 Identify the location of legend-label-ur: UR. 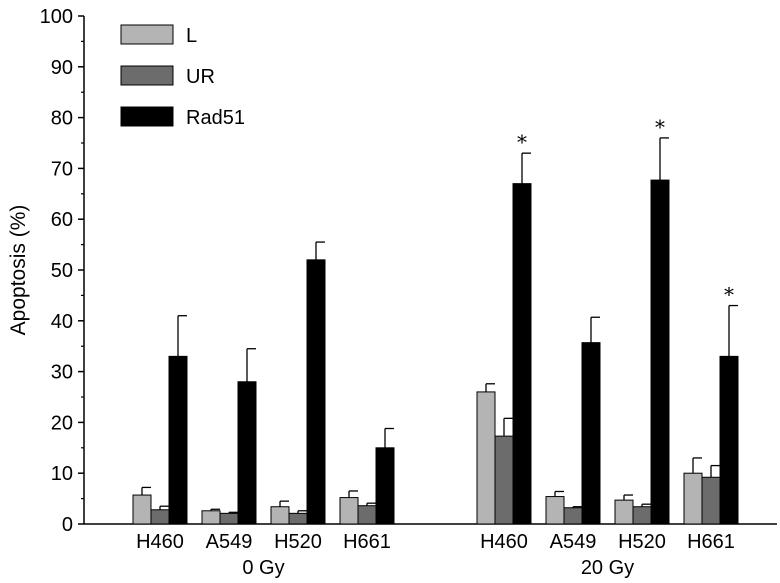
(200, 77).